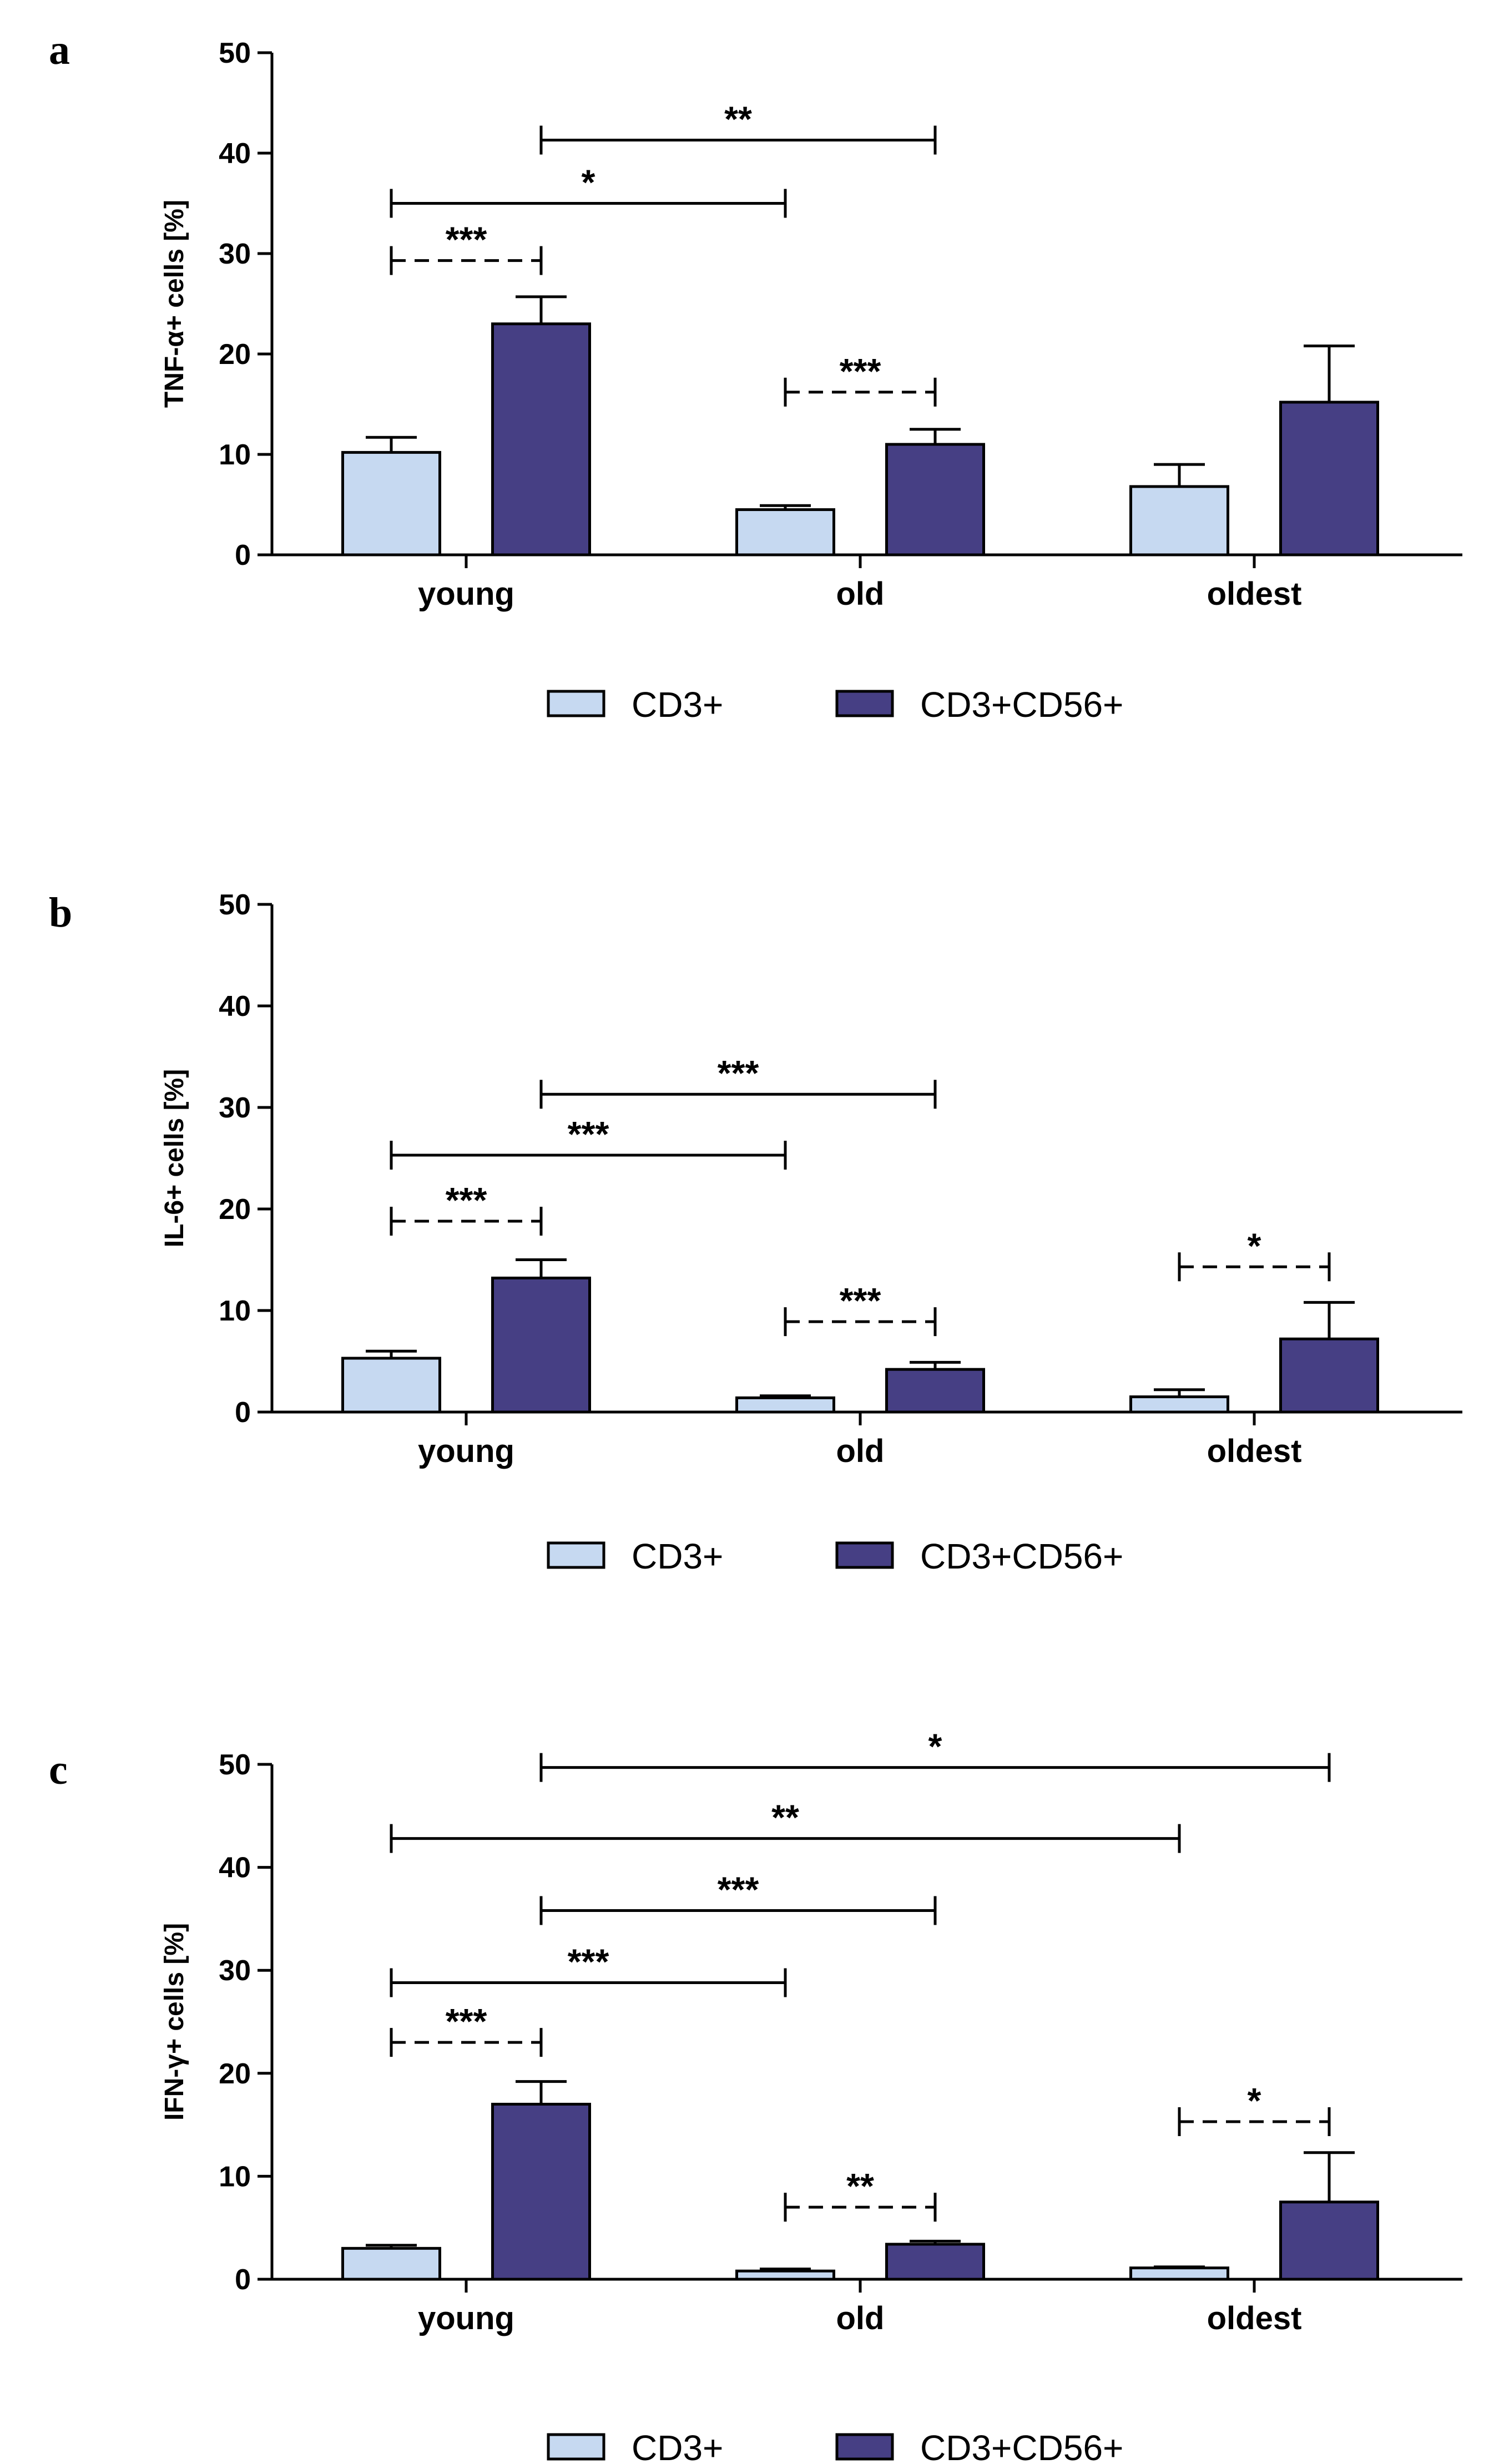  What do you see at coordinates (60, 912) in the screenshot?
I see `panel-letter: b` at bounding box center [60, 912].